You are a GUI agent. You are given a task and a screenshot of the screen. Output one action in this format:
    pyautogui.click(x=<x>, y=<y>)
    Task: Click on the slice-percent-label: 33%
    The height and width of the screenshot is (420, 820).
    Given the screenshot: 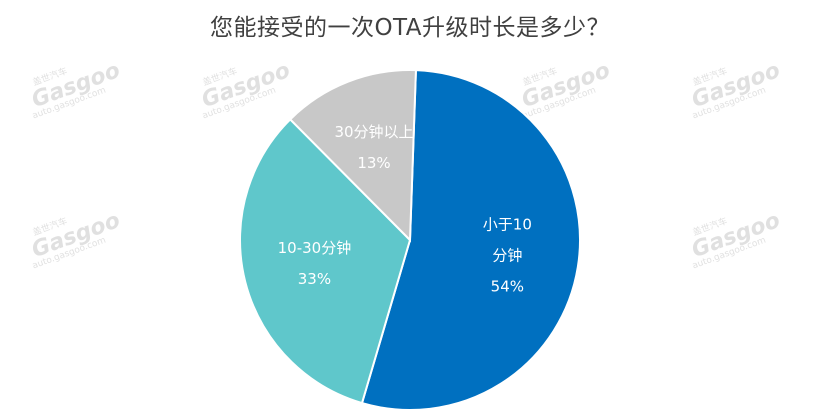 What is the action you would take?
    pyautogui.click(x=314, y=279)
    